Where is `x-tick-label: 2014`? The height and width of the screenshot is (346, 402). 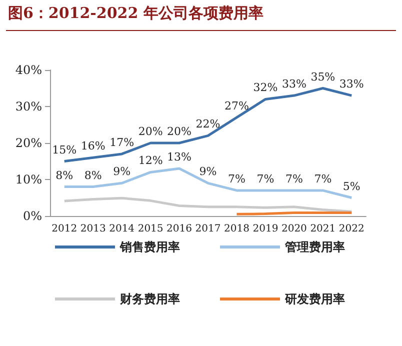
x-tick-label: 2014 is located at coordinates (122, 229).